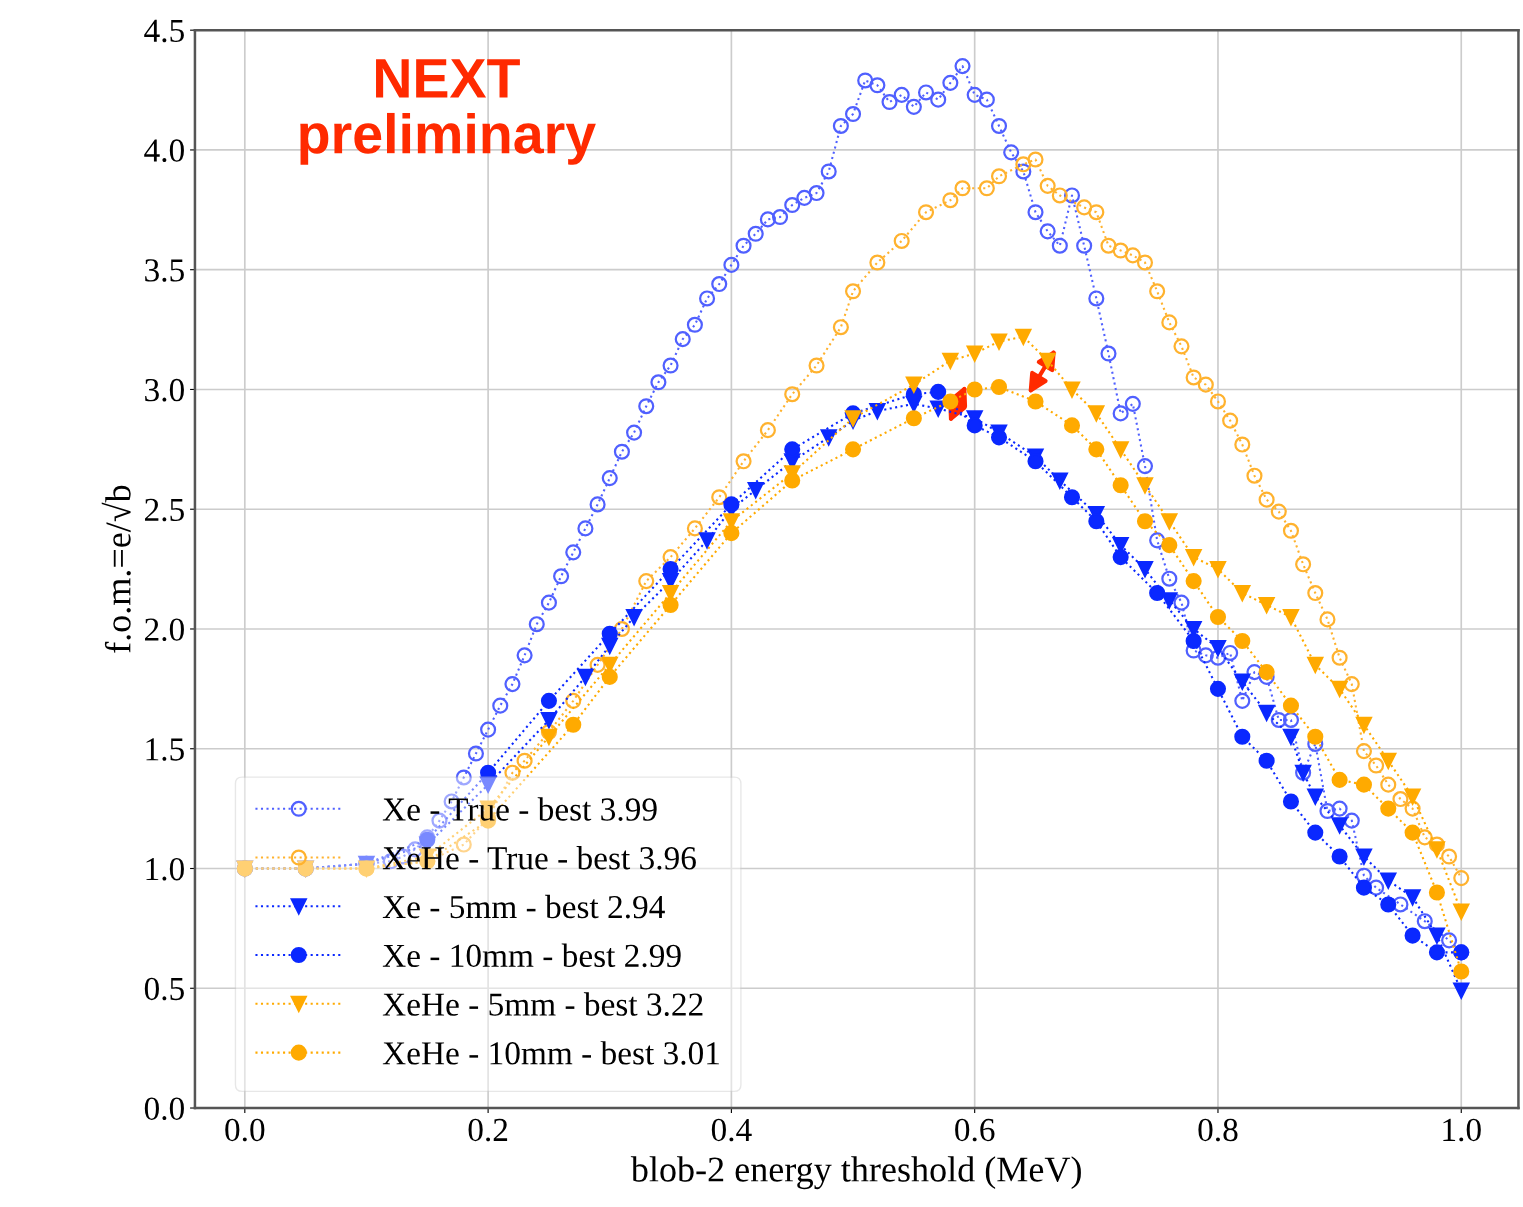 The image size is (1523, 1207). Describe the element at coordinates (542, 1004) in the screenshot. I see `legend-label: XeHe - 5mm - best 3.22` at that location.